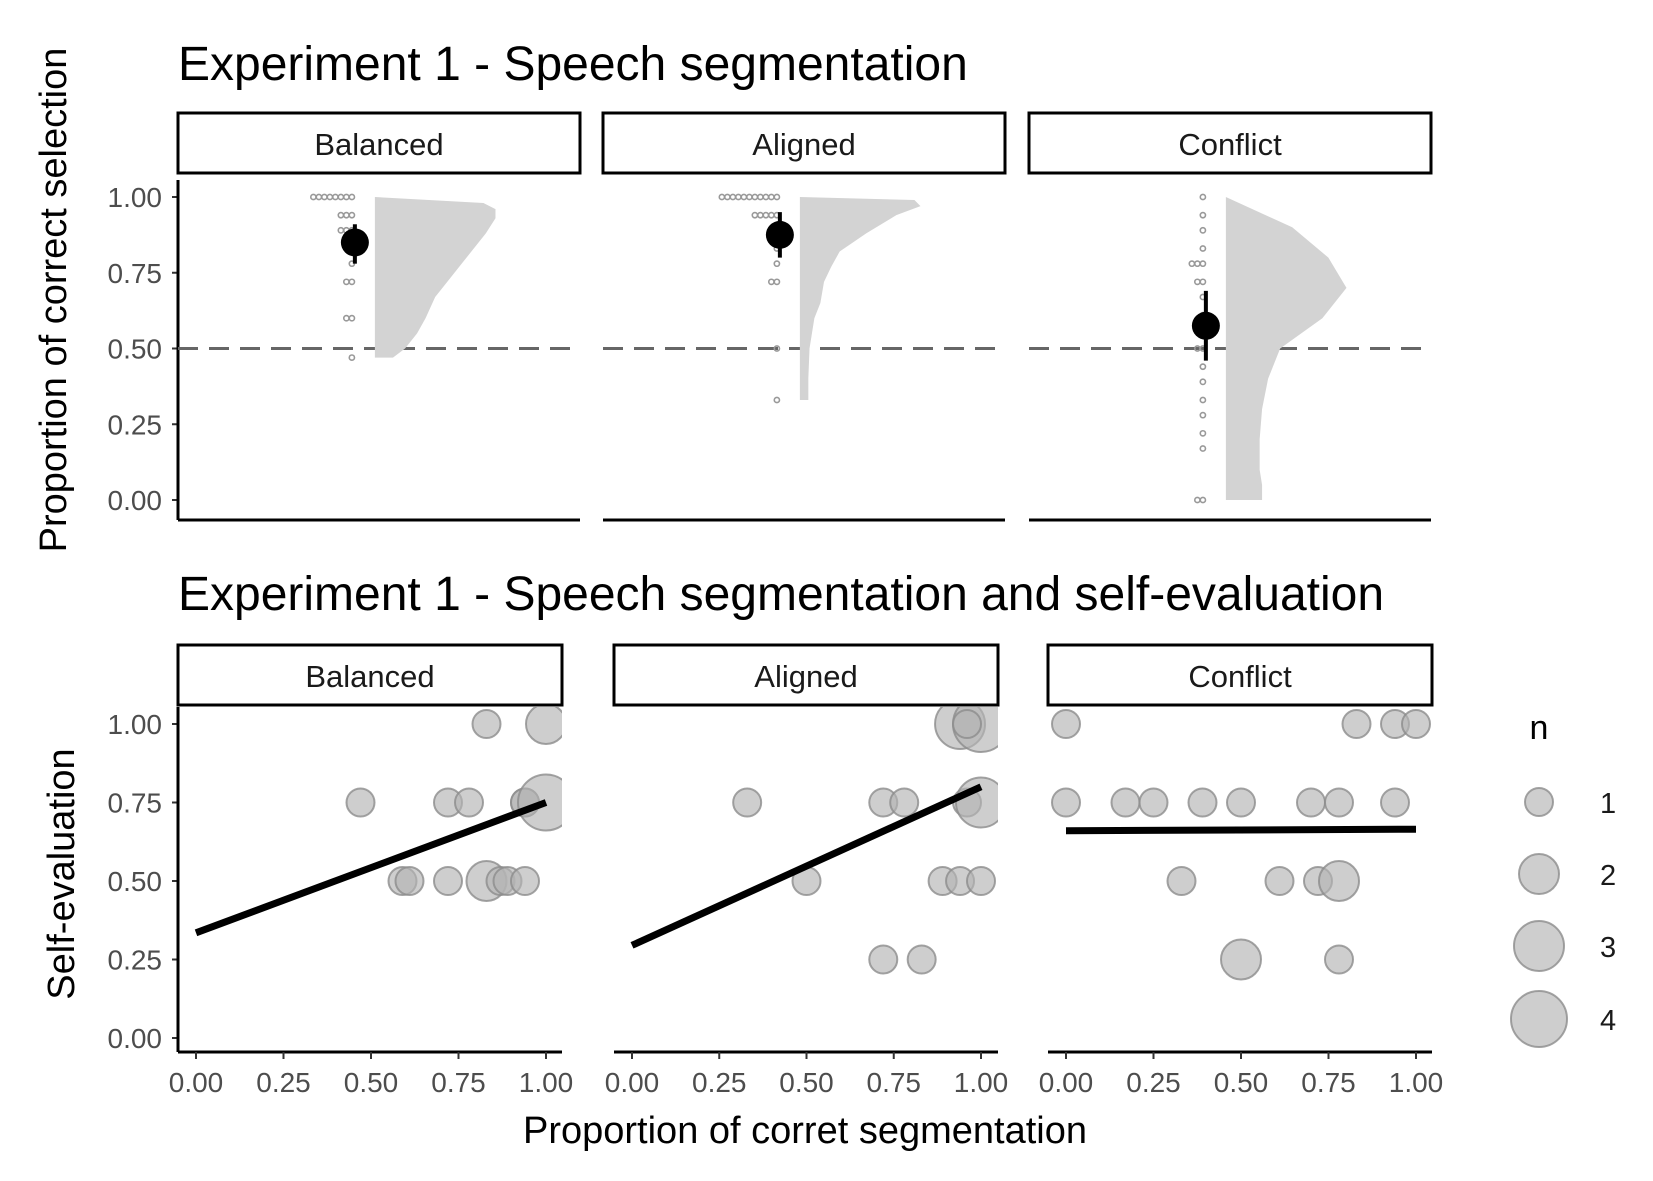  Describe the element at coordinates (632, 1082) in the screenshot. I see `x-tick-label: 0.00` at that location.